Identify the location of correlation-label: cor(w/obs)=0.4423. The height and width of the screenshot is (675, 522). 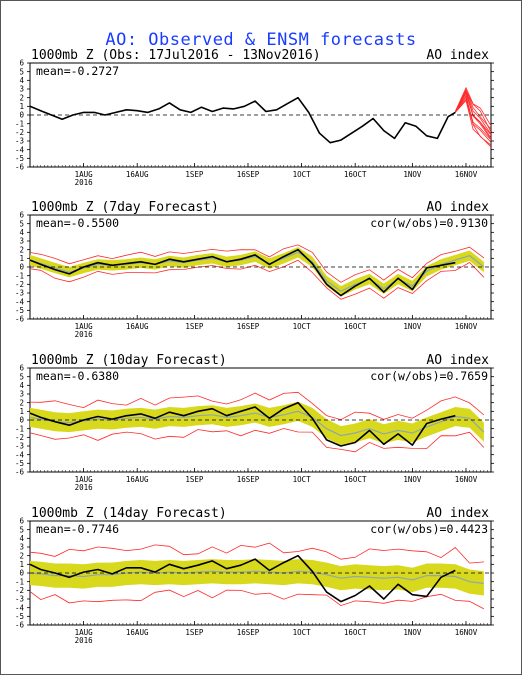
(429, 529).